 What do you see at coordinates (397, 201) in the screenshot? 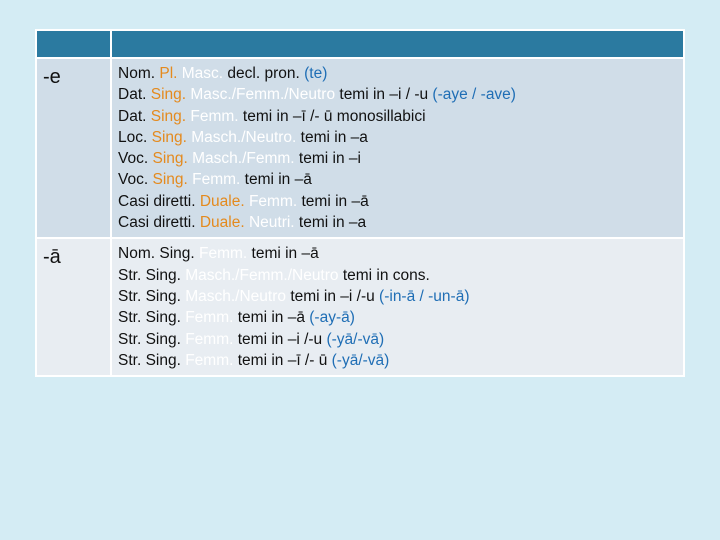
I see `case-line: Casi diretti. Duale. Femm. temi in –ā` at bounding box center [397, 201].